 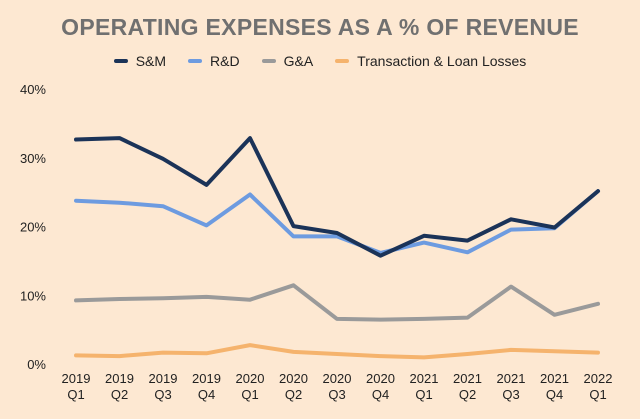 I want to click on chart-legend: S&M R&D G&A Transaction & Loan Losses, so click(x=320, y=61).